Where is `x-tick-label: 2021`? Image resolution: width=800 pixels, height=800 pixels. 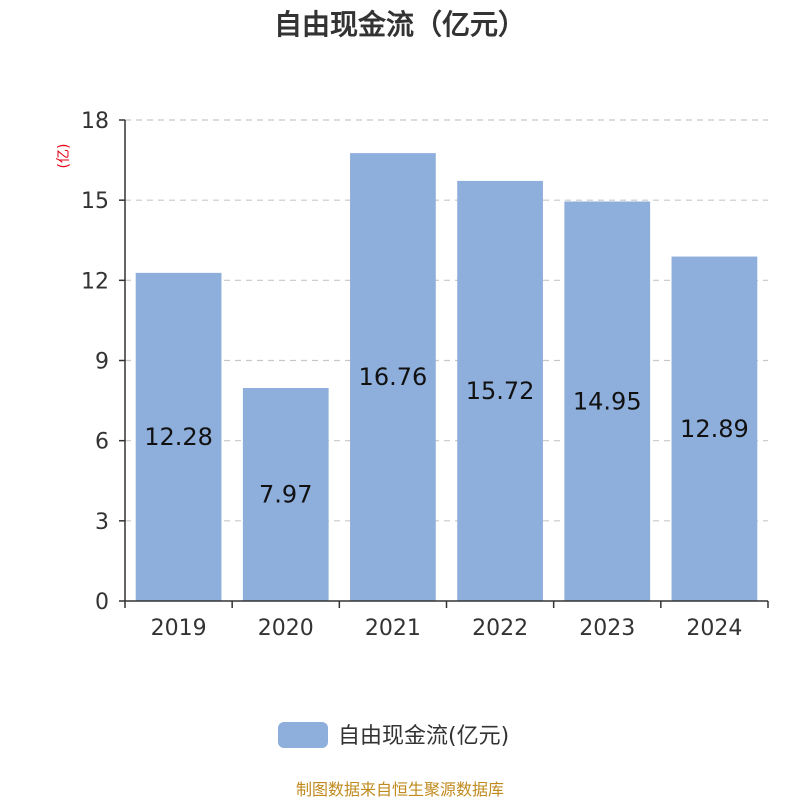
x-tick-label: 2021 is located at coordinates (393, 628).